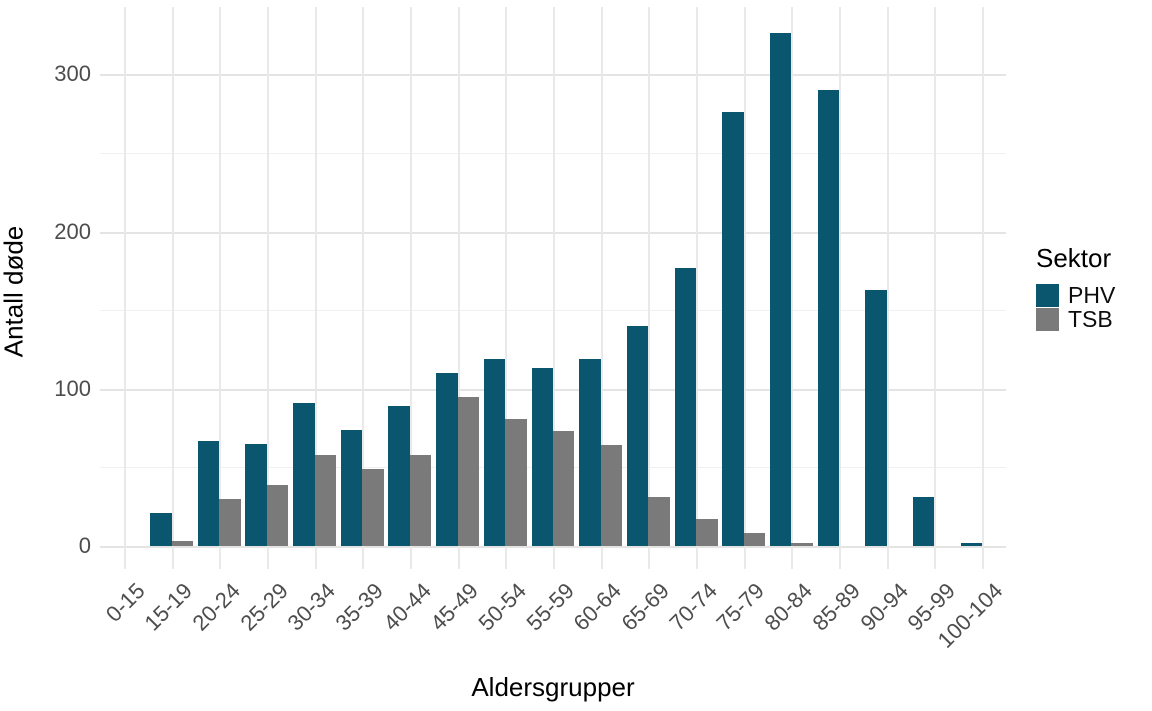 The height and width of the screenshot is (711, 1152). Describe the element at coordinates (359, 607) in the screenshot. I see `x-tick-label-35-39: 35-39` at that location.